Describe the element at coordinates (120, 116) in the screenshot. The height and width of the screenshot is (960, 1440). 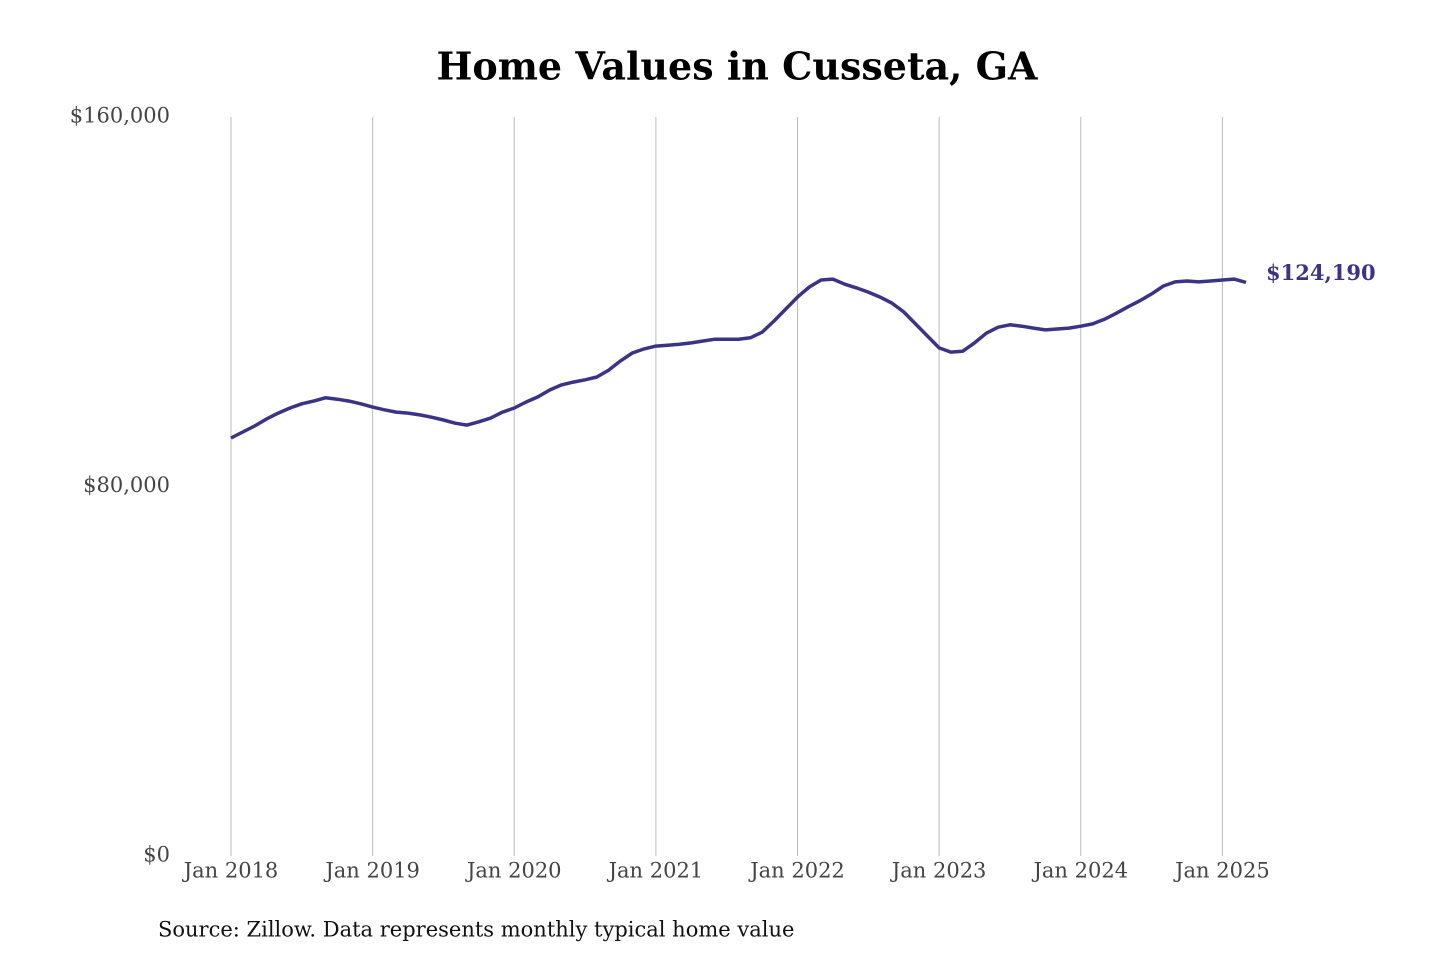
I see `y-tick-label: $160,000` at that location.